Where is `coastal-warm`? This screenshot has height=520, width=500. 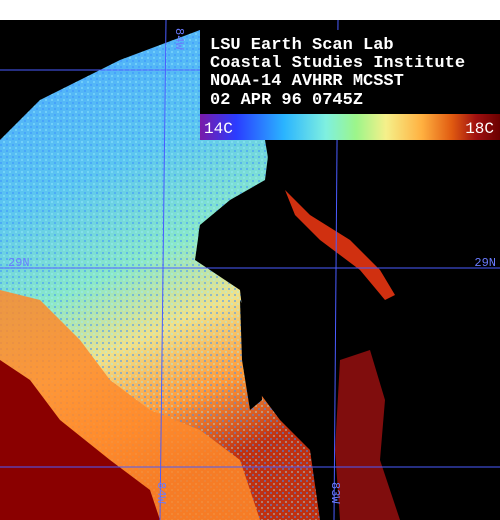
coastal-warm is located at coordinates (340, 245).